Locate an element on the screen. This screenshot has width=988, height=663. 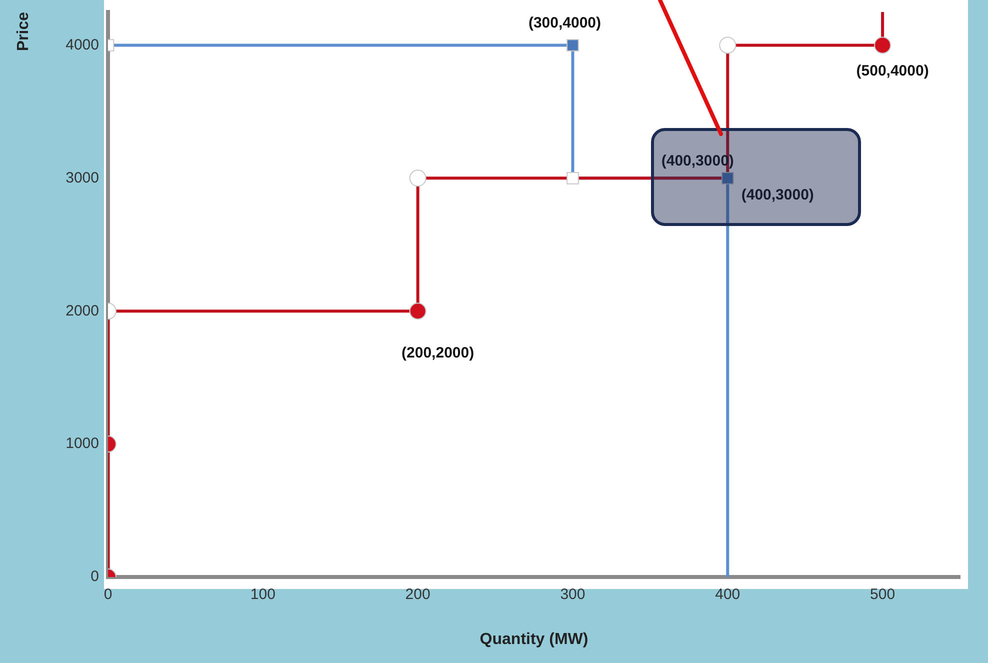
x-tick-label: 200 is located at coordinates (417, 595).